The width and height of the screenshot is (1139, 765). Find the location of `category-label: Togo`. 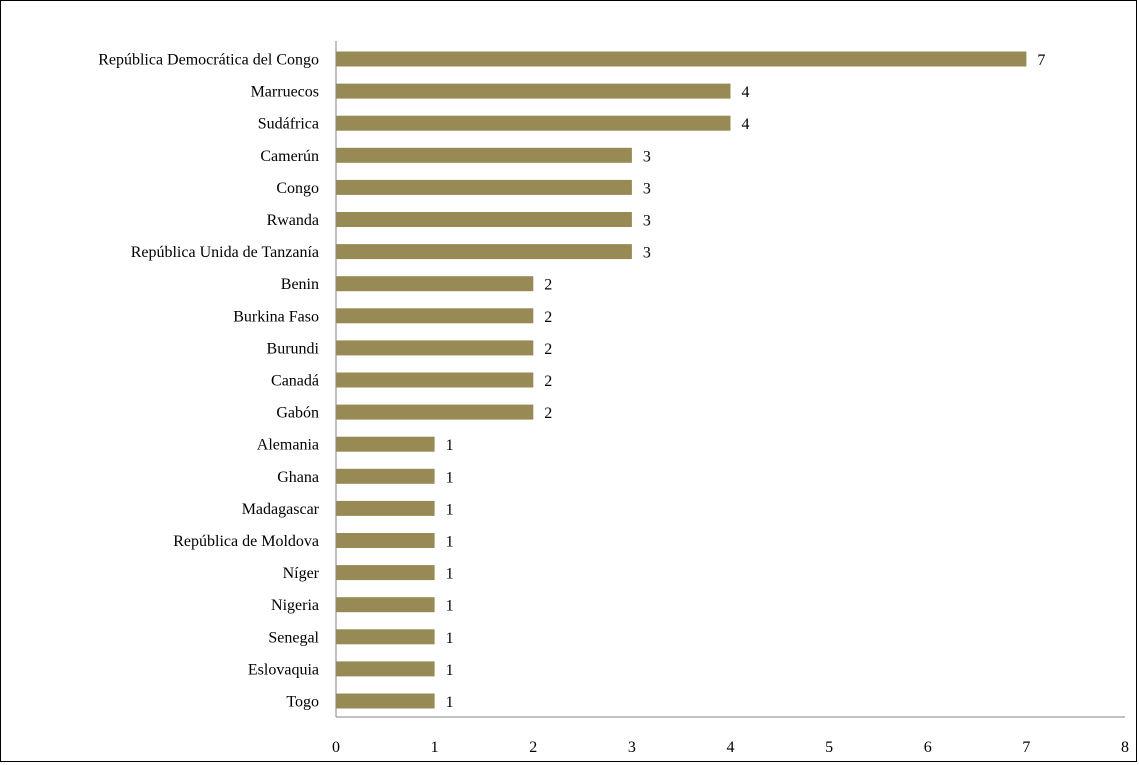

category-label: Togo is located at coordinates (302, 702).